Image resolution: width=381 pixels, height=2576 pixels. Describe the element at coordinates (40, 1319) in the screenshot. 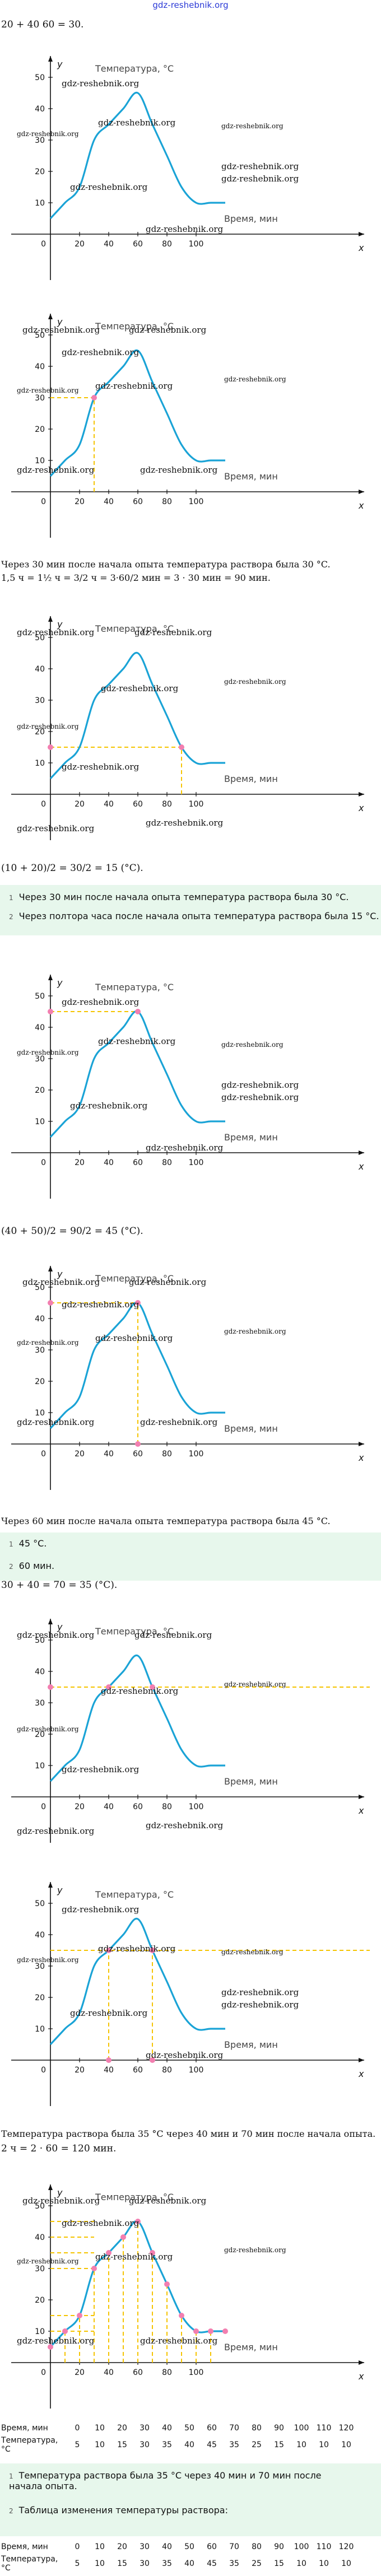

I see `y-tick-label: 40` at that location.